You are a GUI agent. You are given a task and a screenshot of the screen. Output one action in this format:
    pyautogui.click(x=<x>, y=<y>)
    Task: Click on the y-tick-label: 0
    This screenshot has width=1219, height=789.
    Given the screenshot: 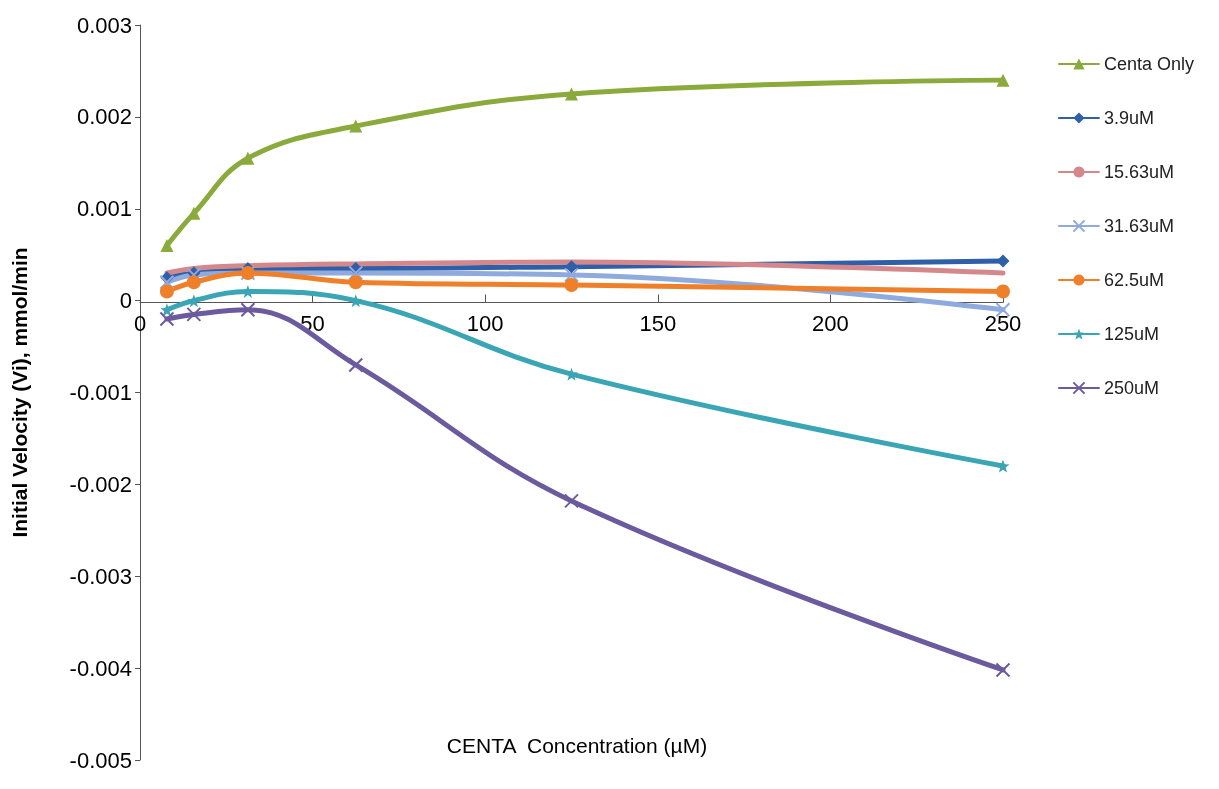 What is the action you would take?
    pyautogui.click(x=125, y=301)
    